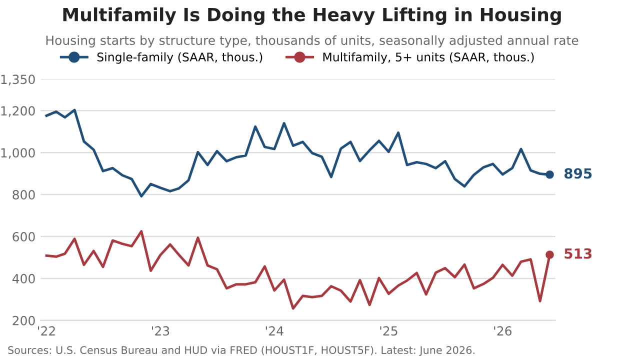 The width and height of the screenshot is (624, 360). What do you see at coordinates (578, 173) in the screenshot?
I see `data-label: 895` at bounding box center [578, 173].